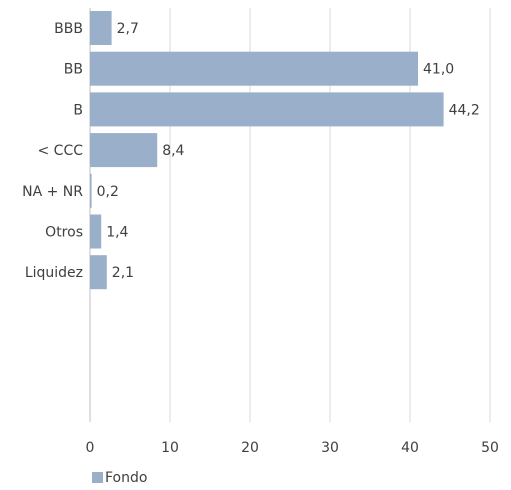  Describe the element at coordinates (126, 478) in the screenshot. I see `legend-label-fondo: Fondo` at that location.